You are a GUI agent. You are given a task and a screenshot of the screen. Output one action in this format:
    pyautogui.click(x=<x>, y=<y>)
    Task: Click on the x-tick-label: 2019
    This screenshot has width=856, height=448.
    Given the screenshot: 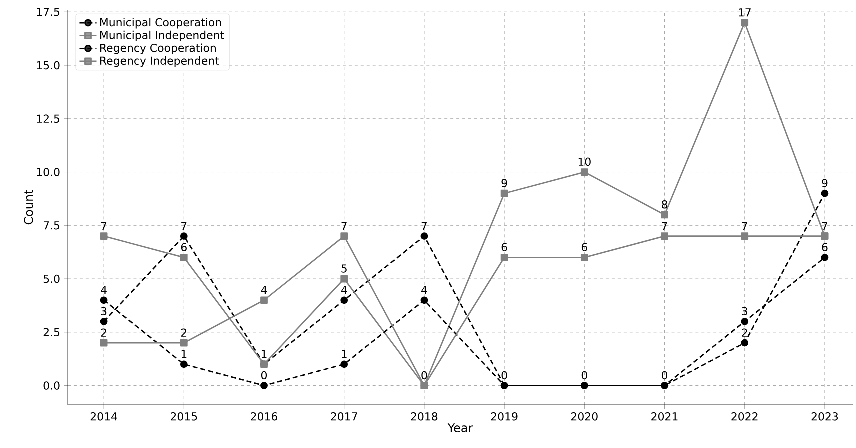 What is the action you would take?
    pyautogui.click(x=504, y=416)
    